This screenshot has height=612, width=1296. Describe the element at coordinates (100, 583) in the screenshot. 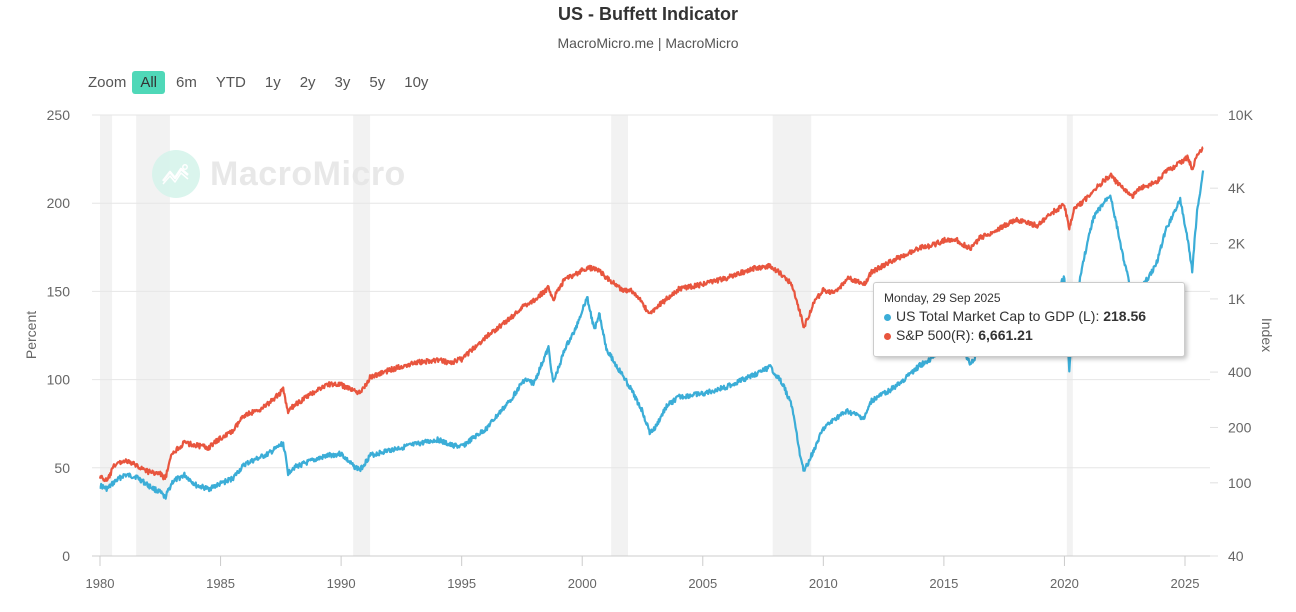

I see `x-tick-label: 1980` at that location.